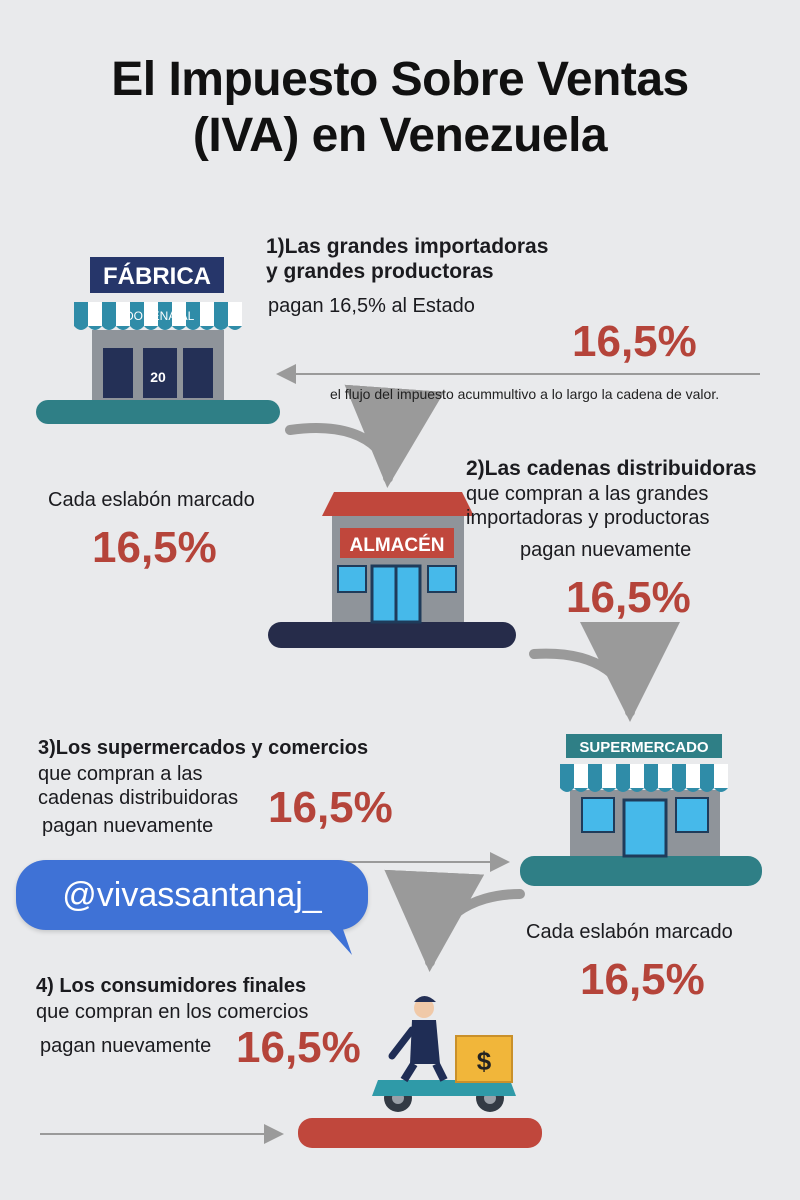 The image size is (800, 1200). Describe the element at coordinates (151, 500) in the screenshot. I see `side-left-label: Cada eslabón marcado` at that location.